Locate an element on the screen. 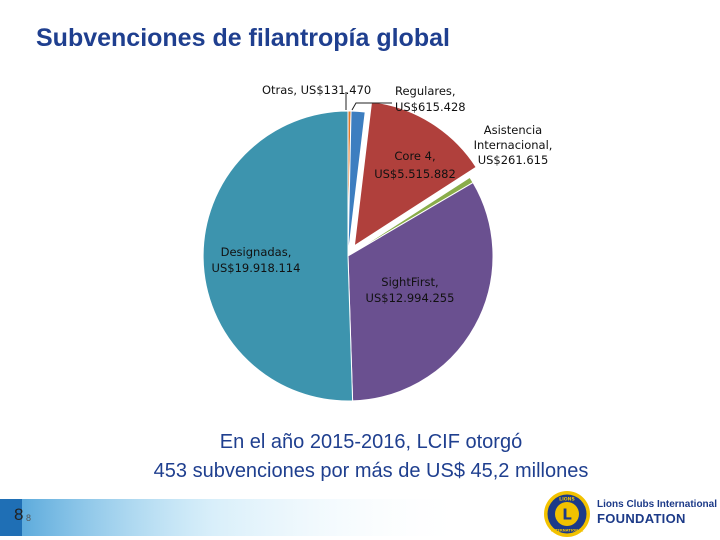 The image size is (720, 540). caption-line-1: En el año 2015-2016, LCIF otorgó is located at coordinates (371, 442).